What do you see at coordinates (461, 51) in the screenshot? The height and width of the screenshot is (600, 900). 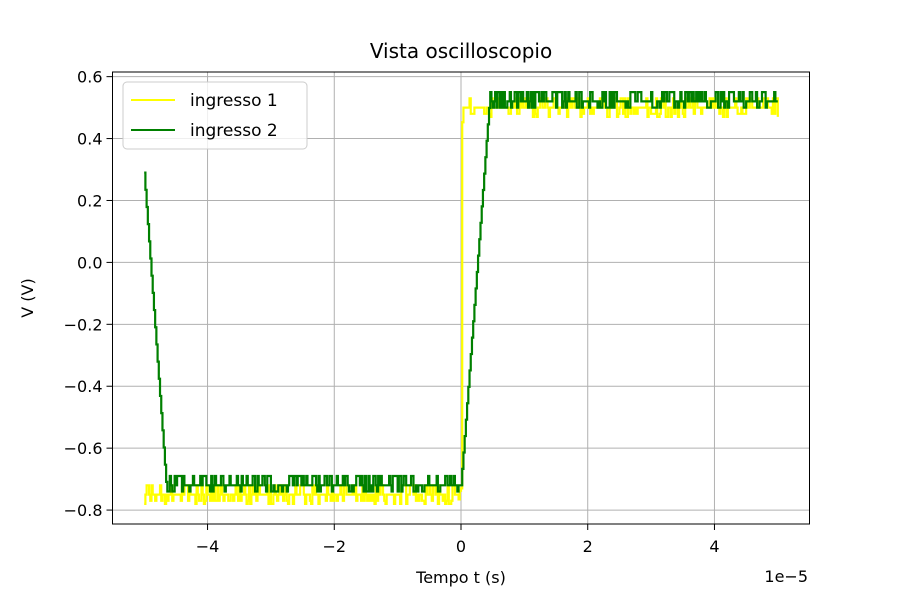 I see `chart-title: Vista oscilloscopio` at bounding box center [461, 51].